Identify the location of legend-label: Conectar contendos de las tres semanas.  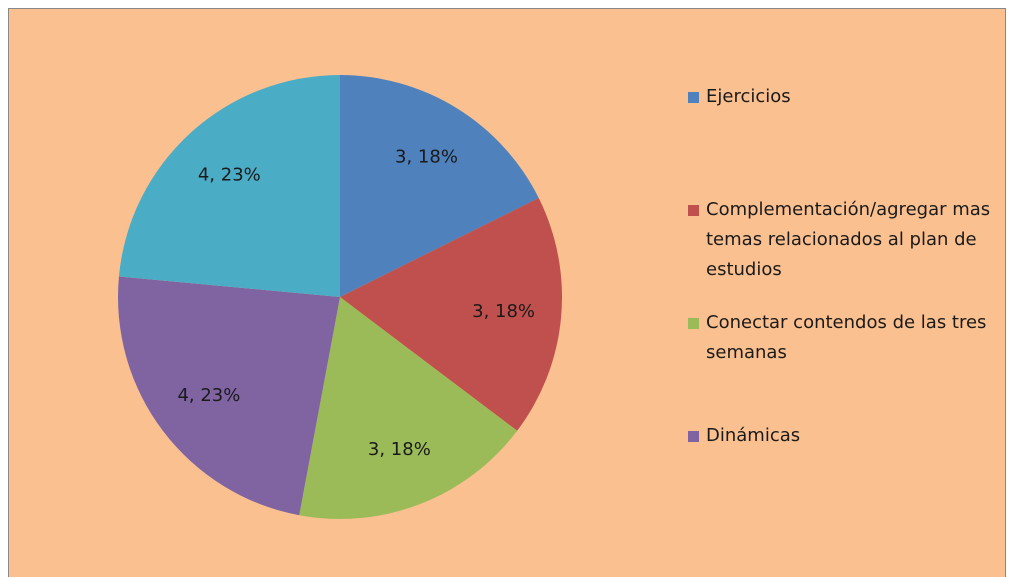
(846, 337).